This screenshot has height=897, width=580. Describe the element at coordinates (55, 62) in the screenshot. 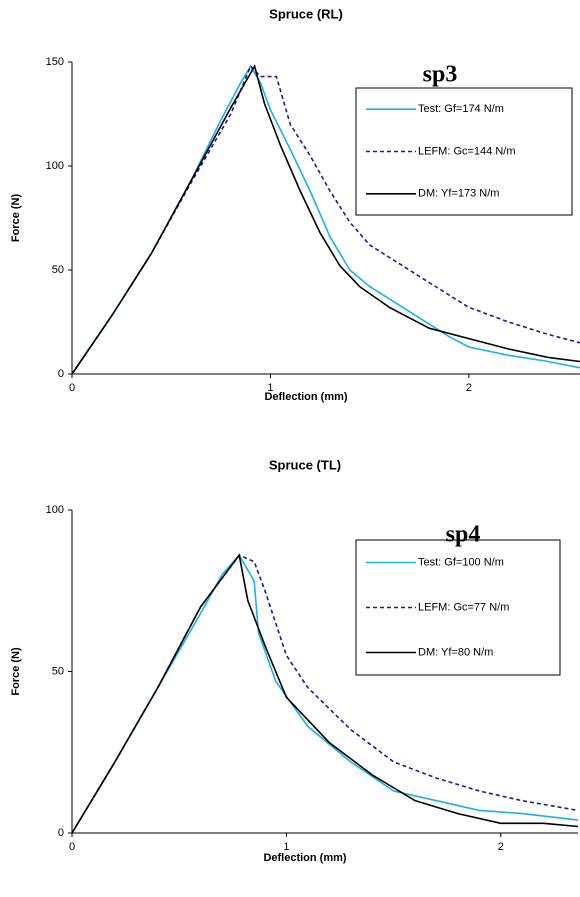

I see `y-tick-label: 150` at that location.